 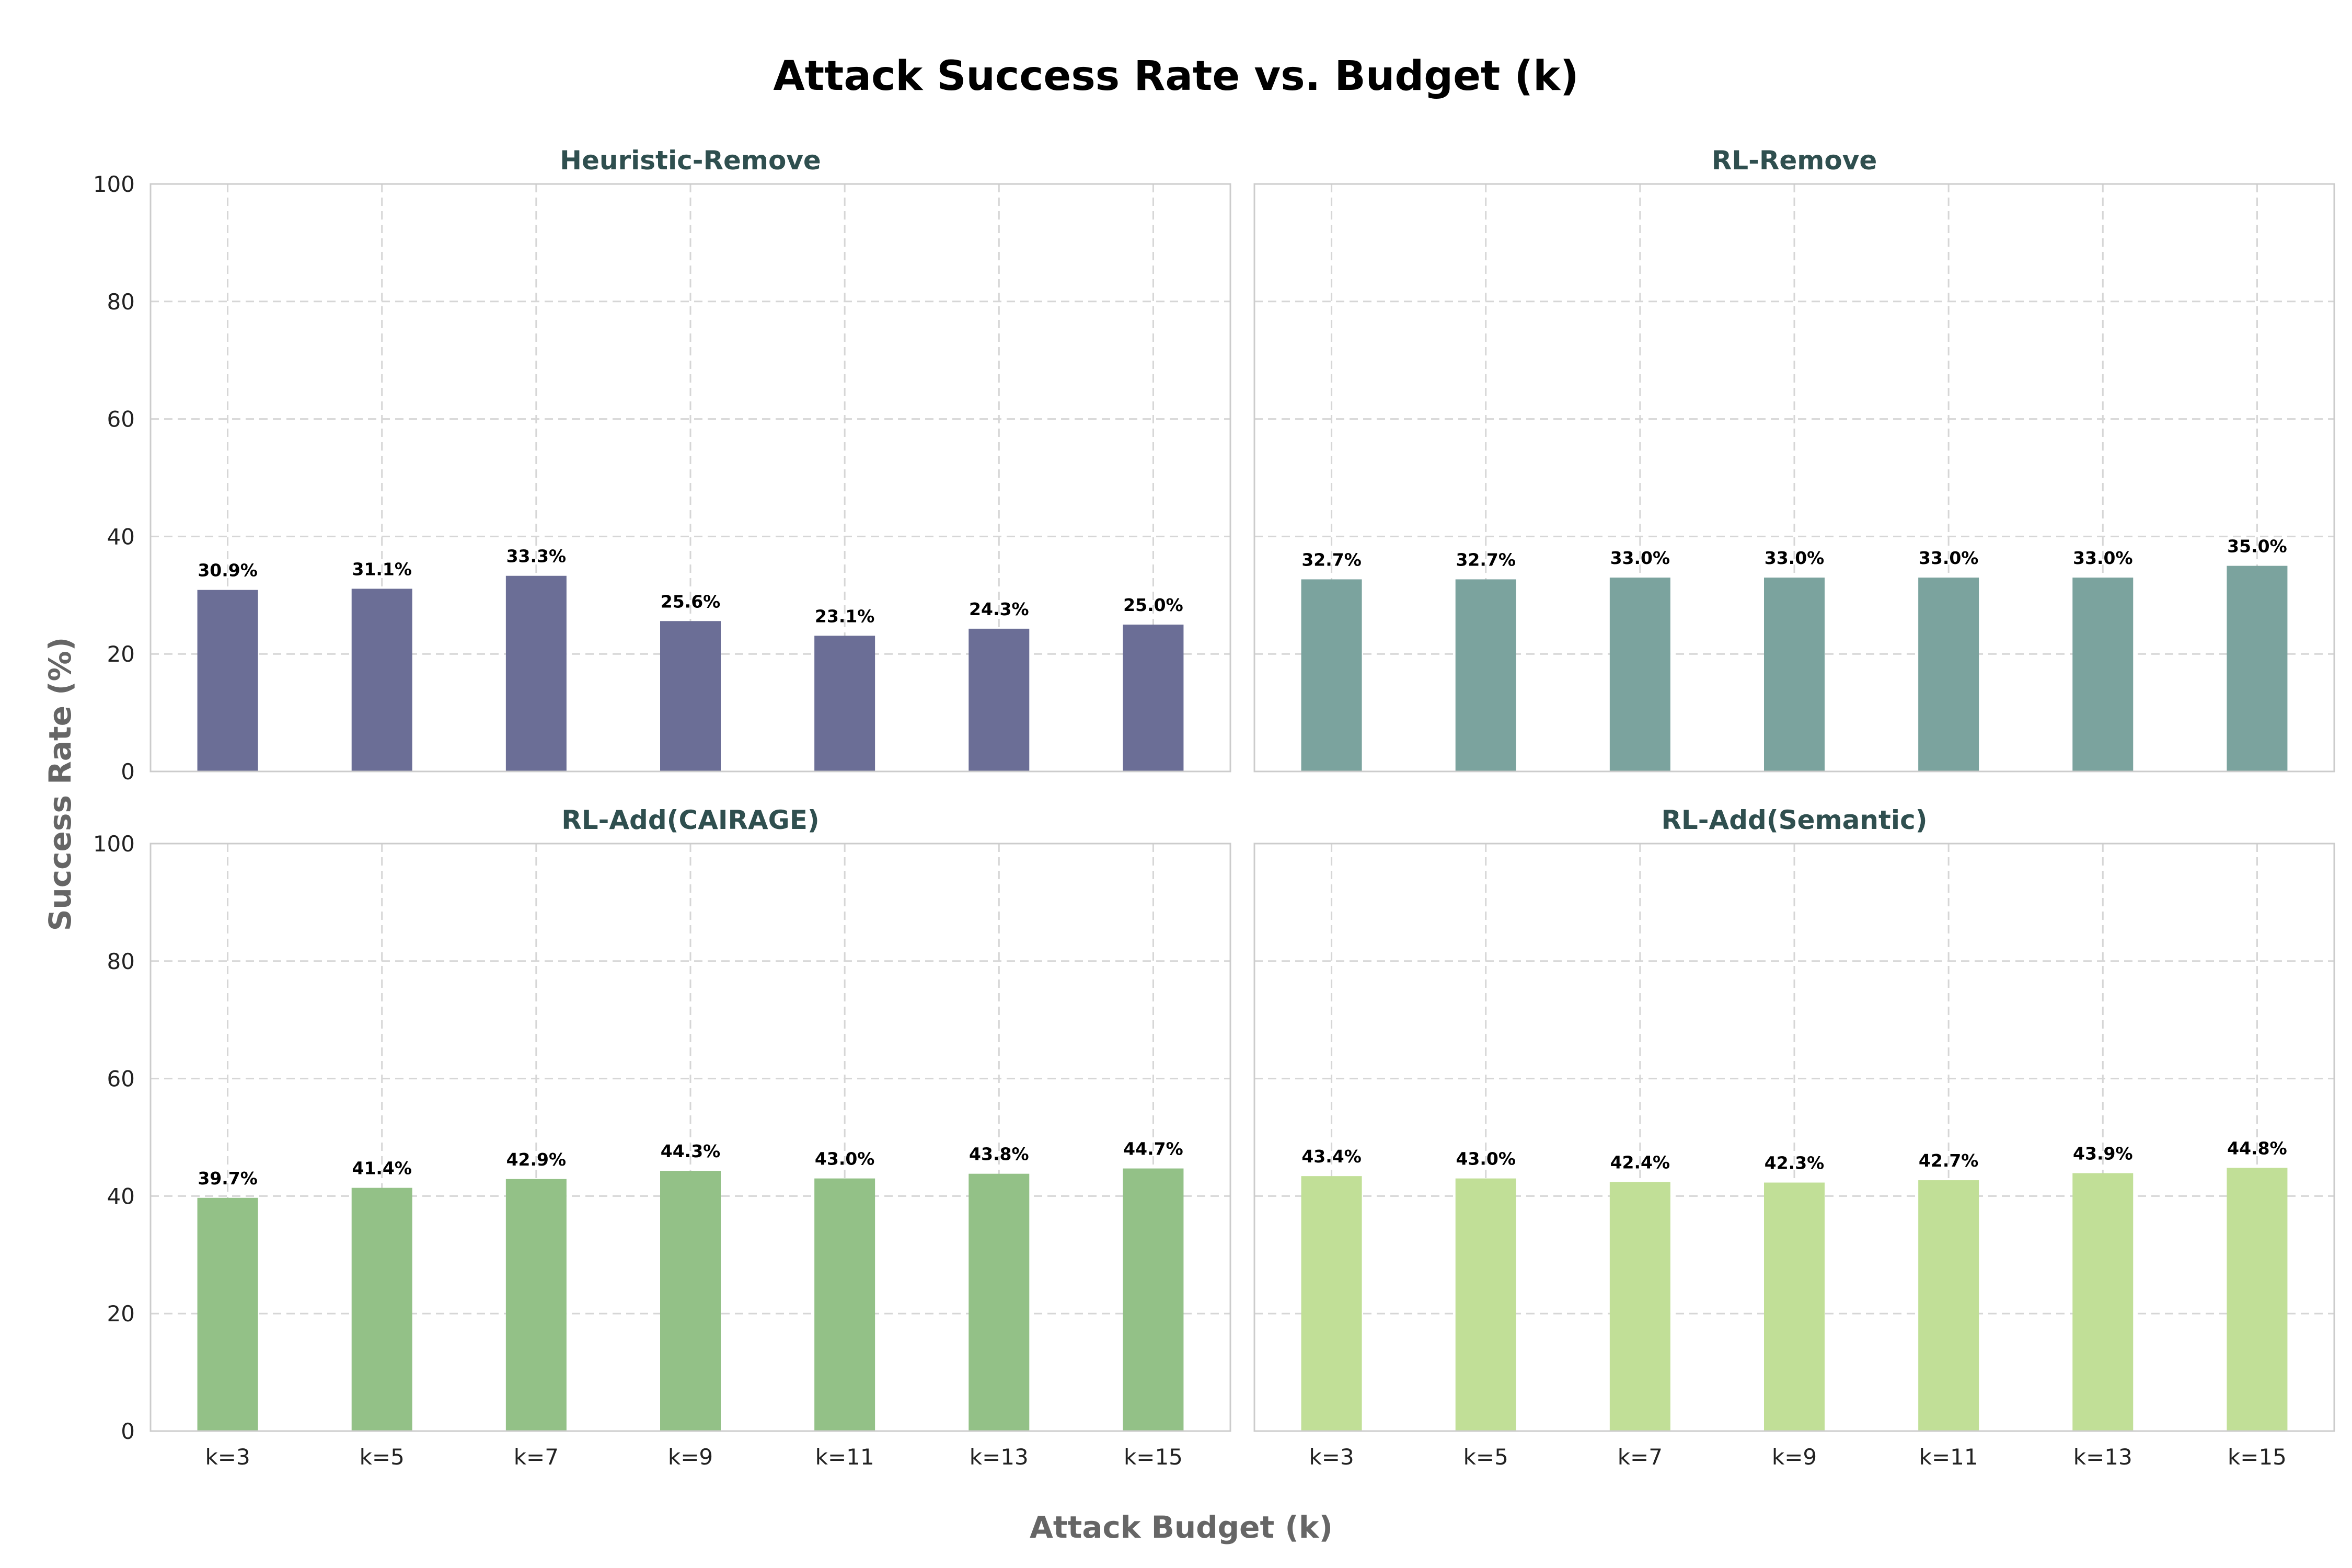 What do you see at coordinates (1153, 1149) in the screenshot?
I see `bar-value-label: 44.7%` at bounding box center [1153, 1149].